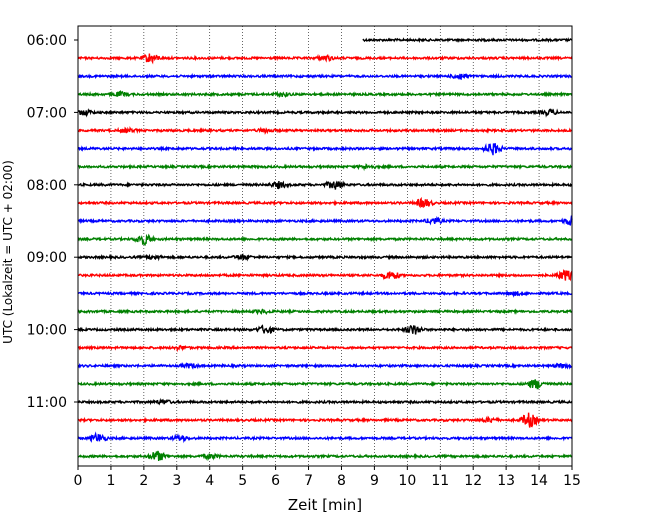 The width and height of the screenshot is (650, 520). I want to click on y-tick-label: 09:00, so click(47, 258).